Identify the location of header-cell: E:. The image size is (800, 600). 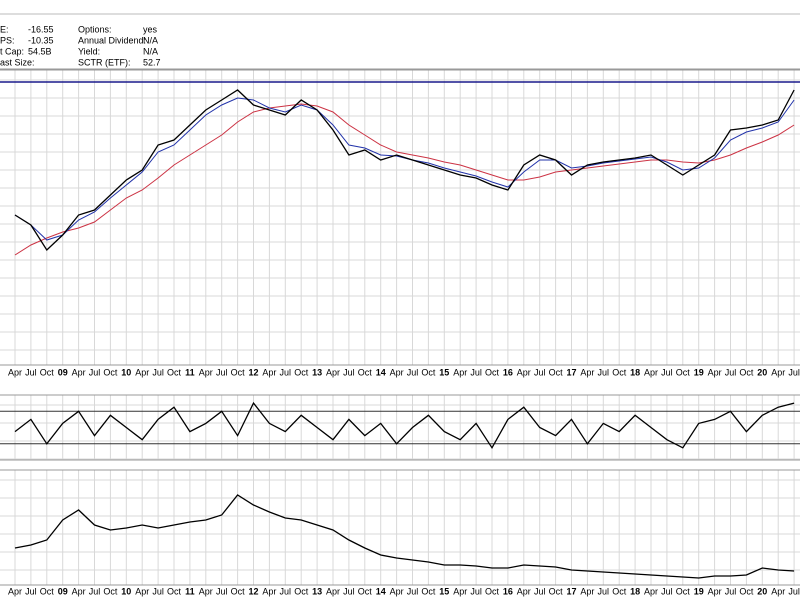
(4, 29).